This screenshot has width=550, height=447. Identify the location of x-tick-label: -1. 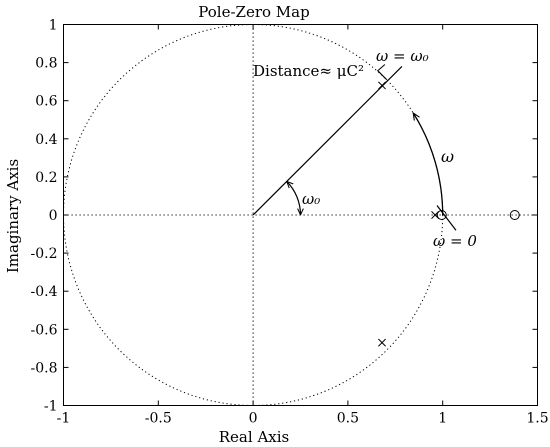
(64, 419).